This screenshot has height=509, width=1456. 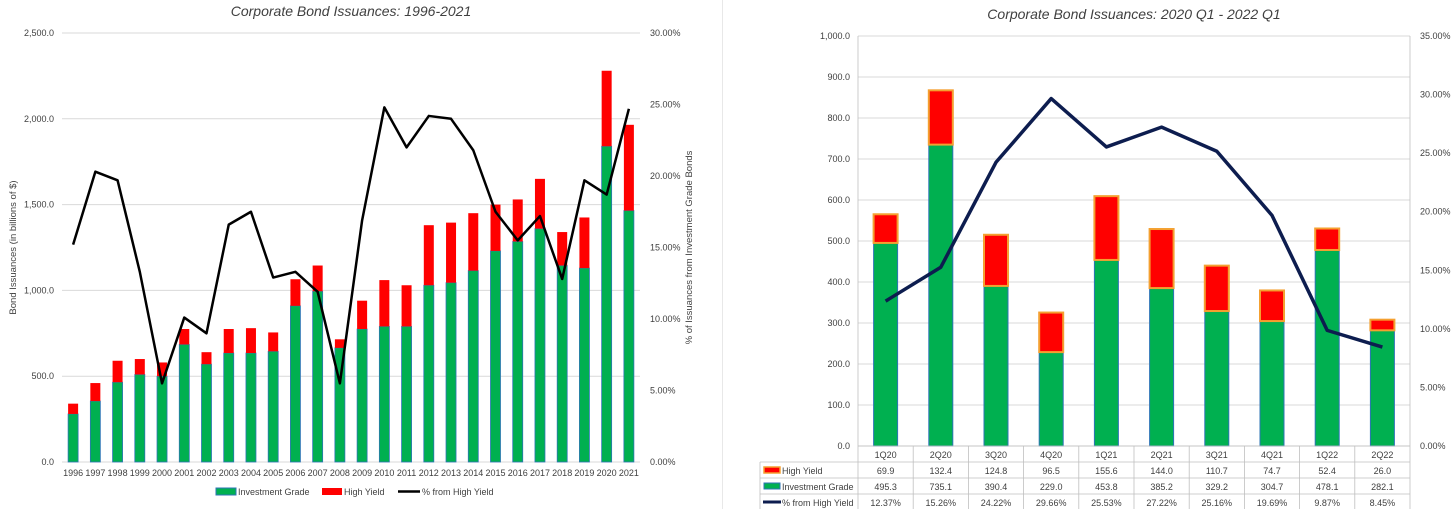 What do you see at coordinates (73, 473) in the screenshot?
I see `x-tick-label: 1996` at bounding box center [73, 473].